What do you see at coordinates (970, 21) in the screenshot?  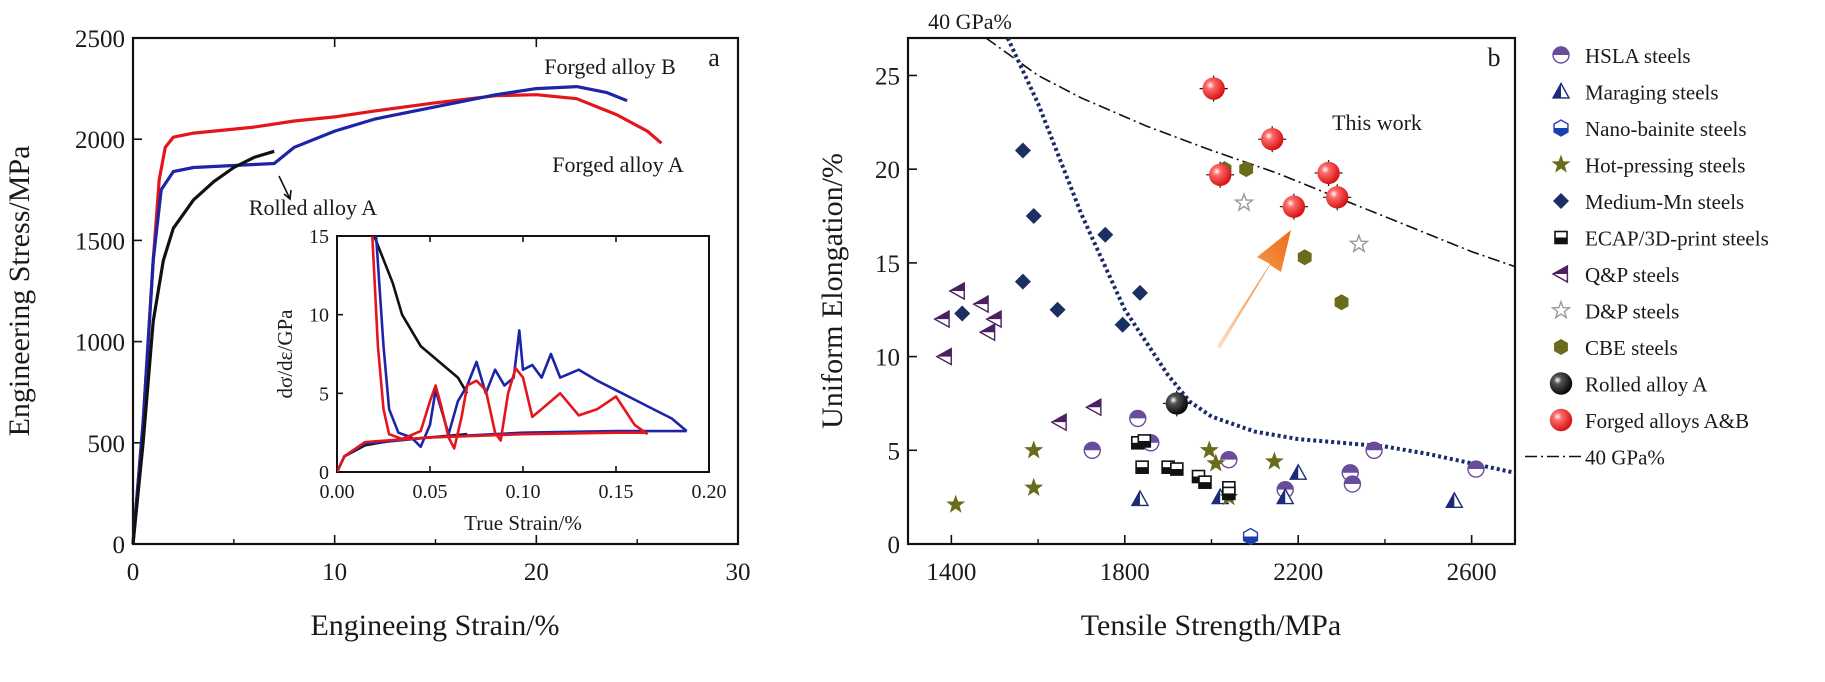 I see `iso-line-top-label: 40 GPa%` at bounding box center [970, 21].